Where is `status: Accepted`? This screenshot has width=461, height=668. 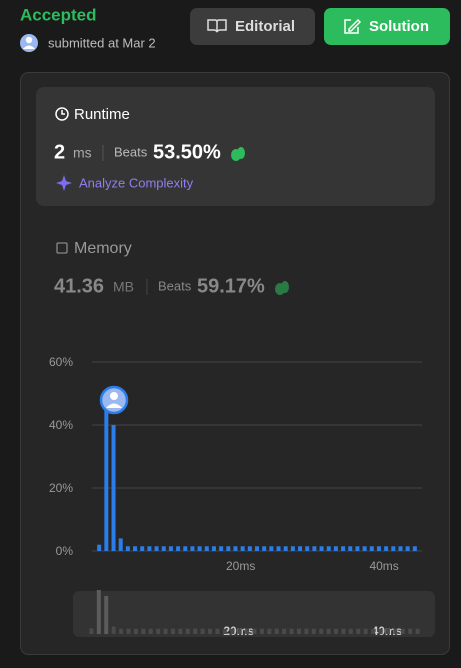 status: Accepted is located at coordinates (58, 14).